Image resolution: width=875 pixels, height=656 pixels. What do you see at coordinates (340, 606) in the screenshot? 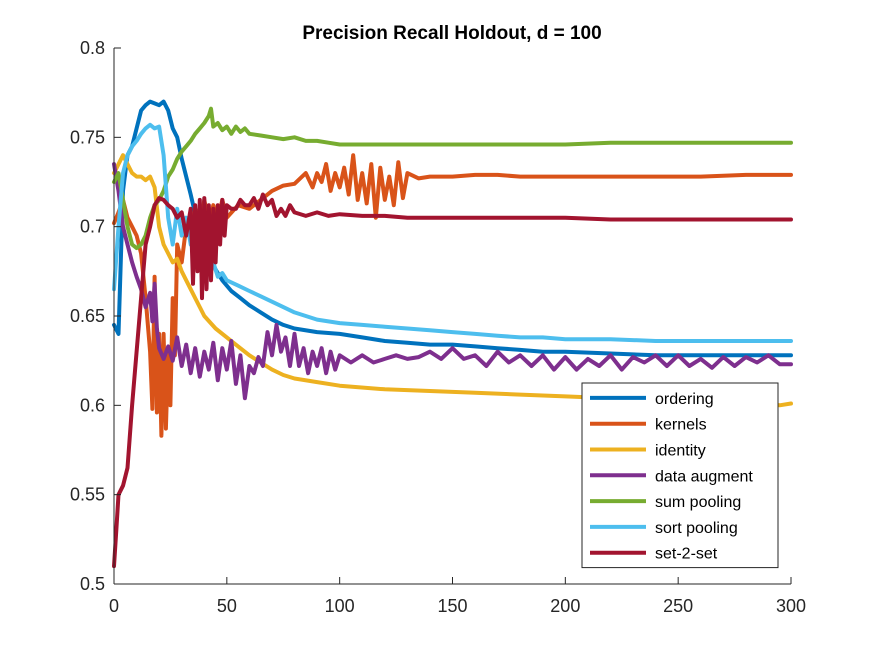
I see `x-tick-label: 100` at bounding box center [340, 606].